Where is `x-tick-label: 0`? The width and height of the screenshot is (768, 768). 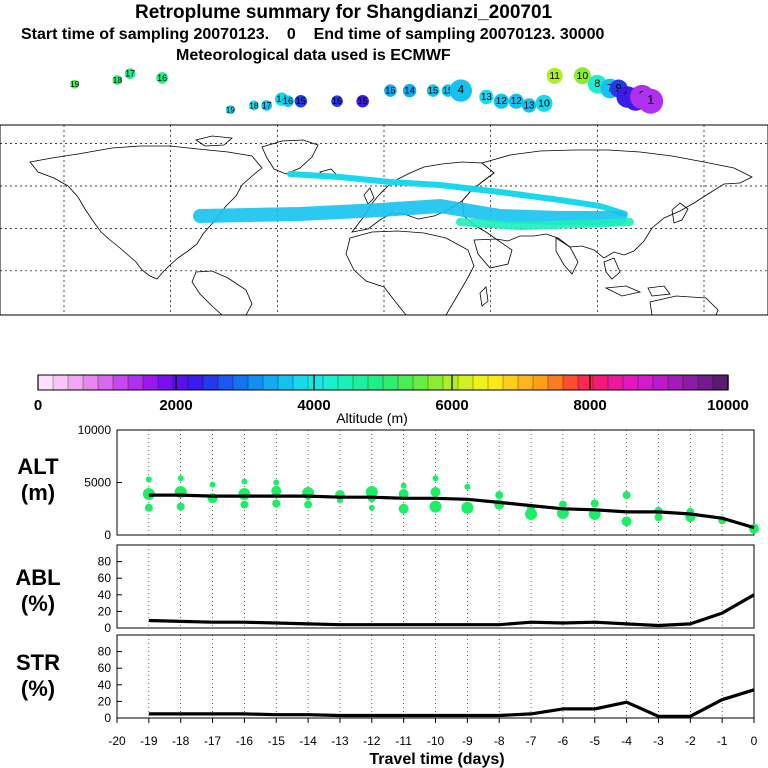 x-tick-label: 0 is located at coordinates (754, 741).